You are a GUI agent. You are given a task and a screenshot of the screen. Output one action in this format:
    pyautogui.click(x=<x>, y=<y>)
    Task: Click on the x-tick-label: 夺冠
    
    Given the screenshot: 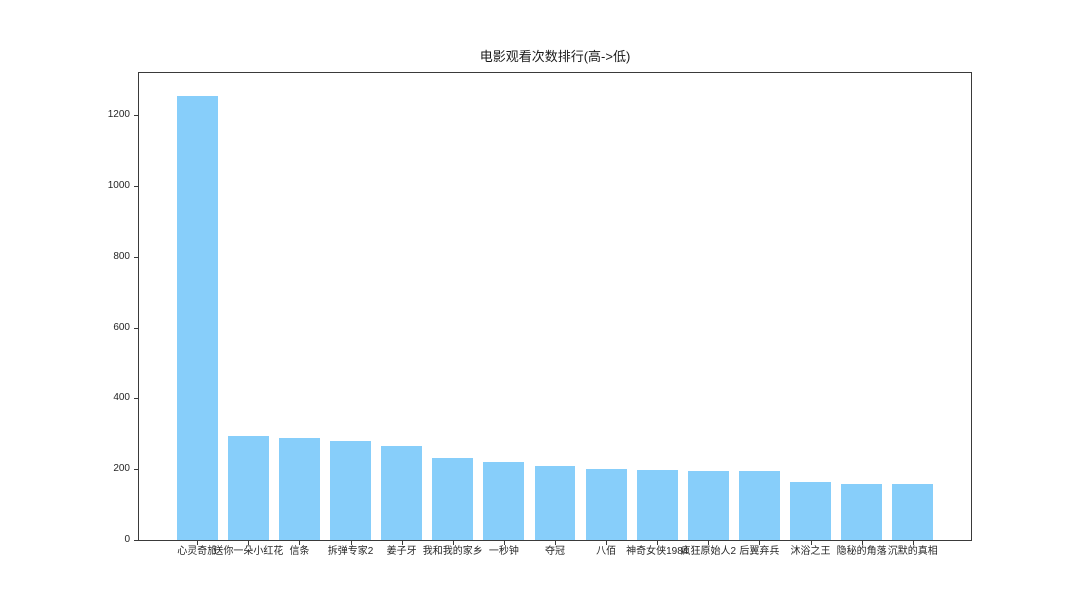 What is the action you would take?
    pyautogui.click(x=555, y=551)
    